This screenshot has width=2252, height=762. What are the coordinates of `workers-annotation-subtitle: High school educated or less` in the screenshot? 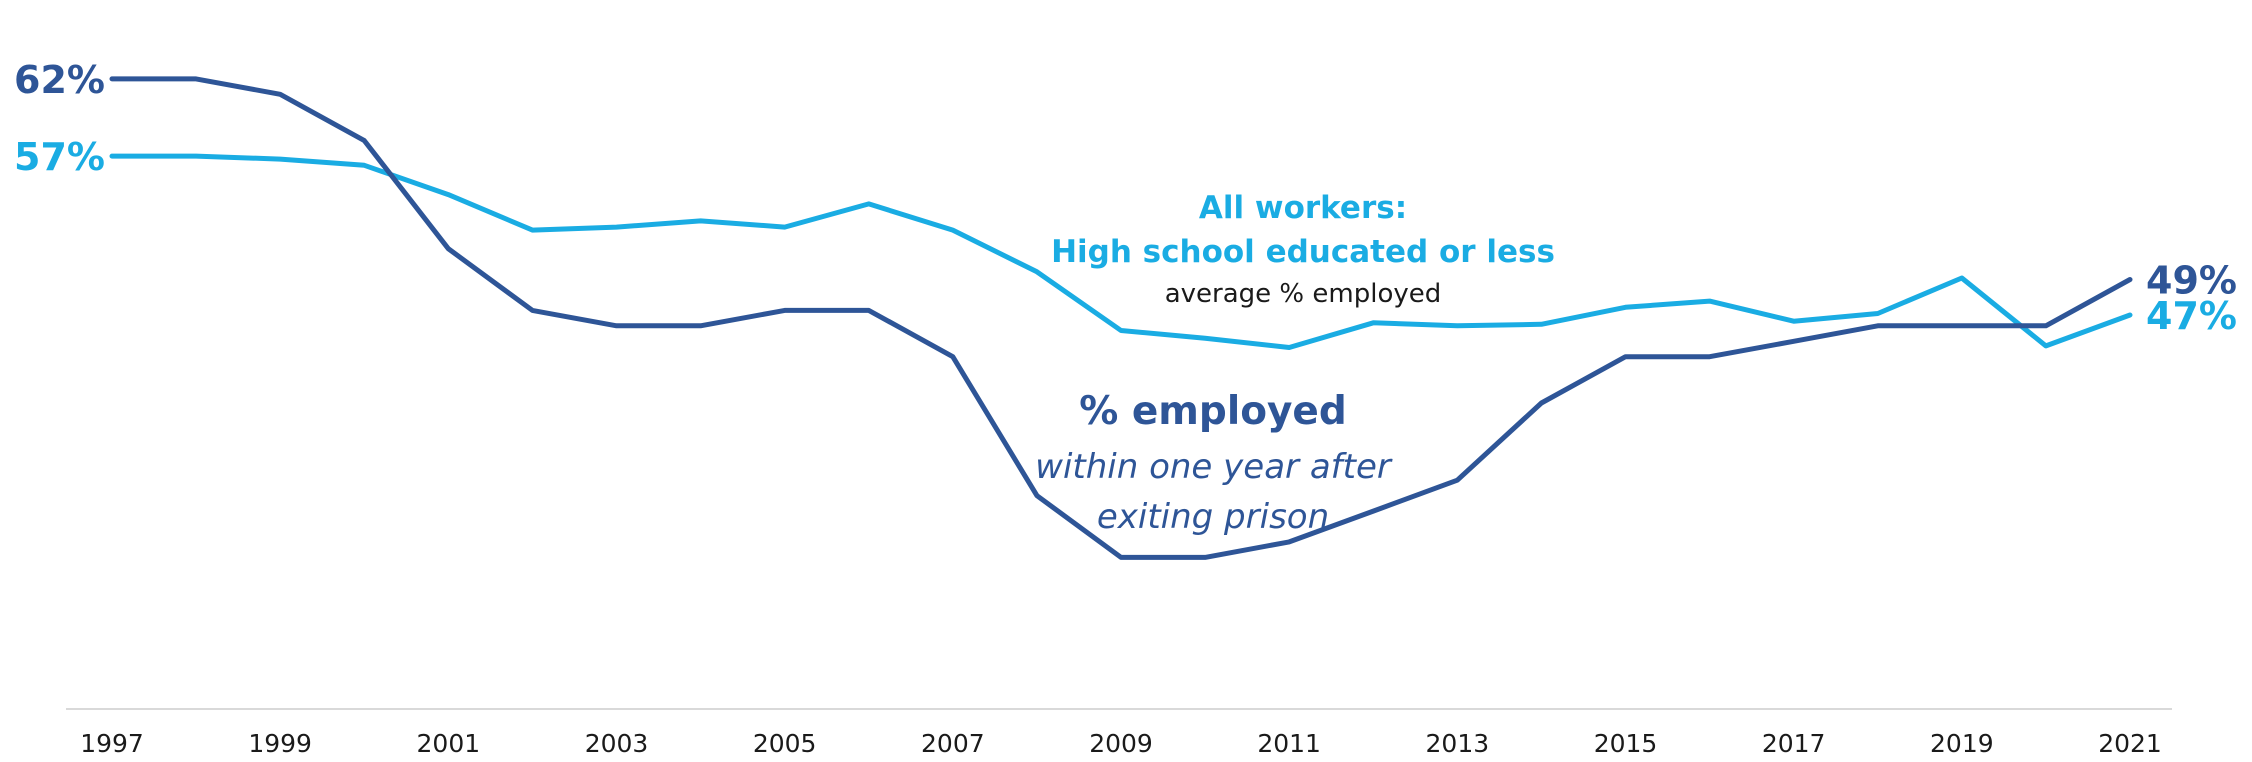 It's located at (1303, 252).